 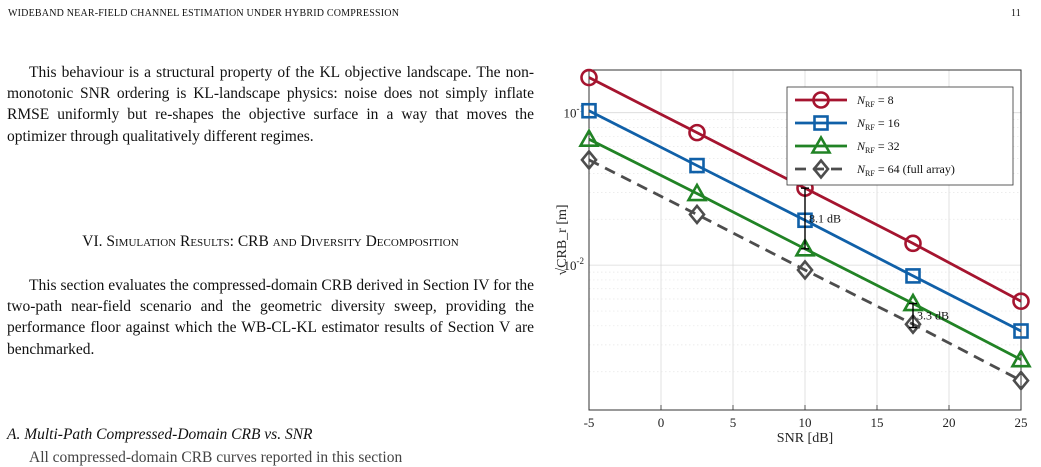 What do you see at coordinates (805, 422) in the screenshot?
I see `x-tick-label: 10` at bounding box center [805, 422].